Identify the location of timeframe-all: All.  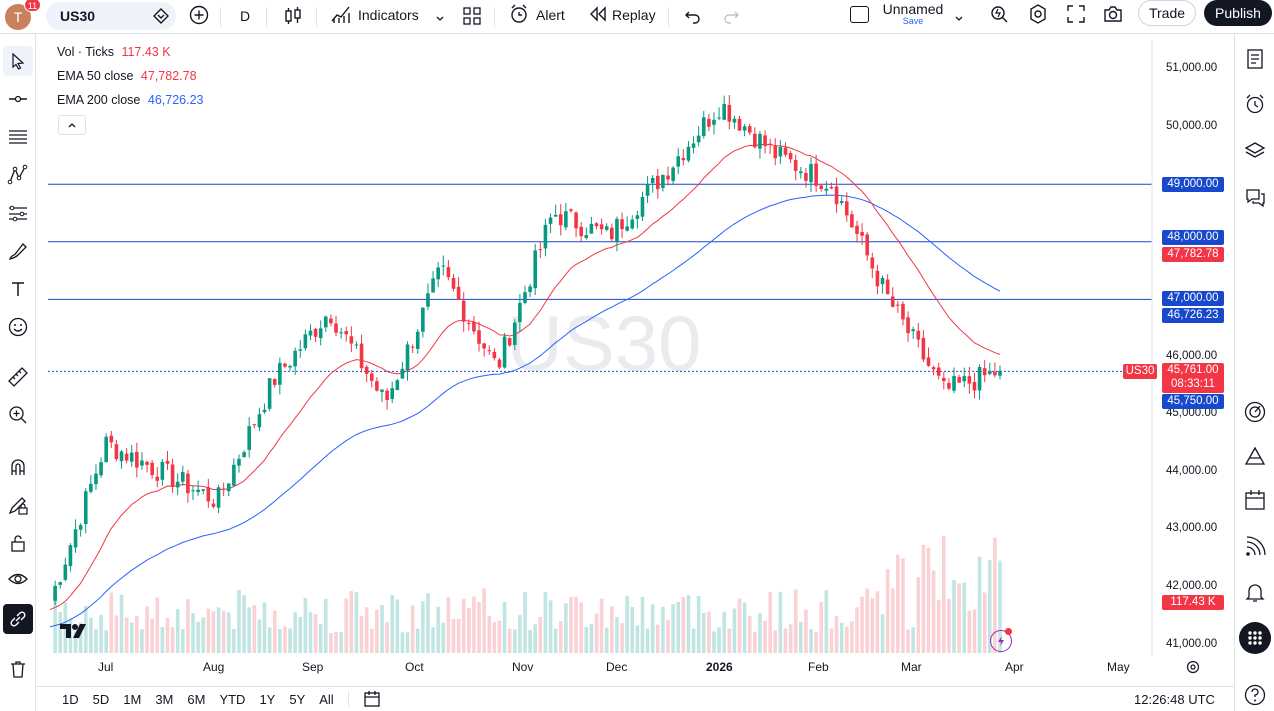
(326, 699).